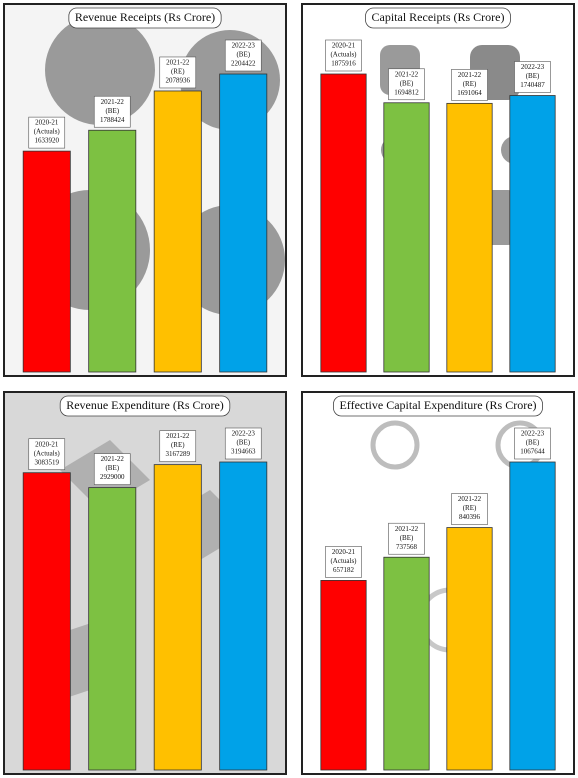  Describe the element at coordinates (532, 452) in the screenshot. I see `value-label: 1067644` at that location.